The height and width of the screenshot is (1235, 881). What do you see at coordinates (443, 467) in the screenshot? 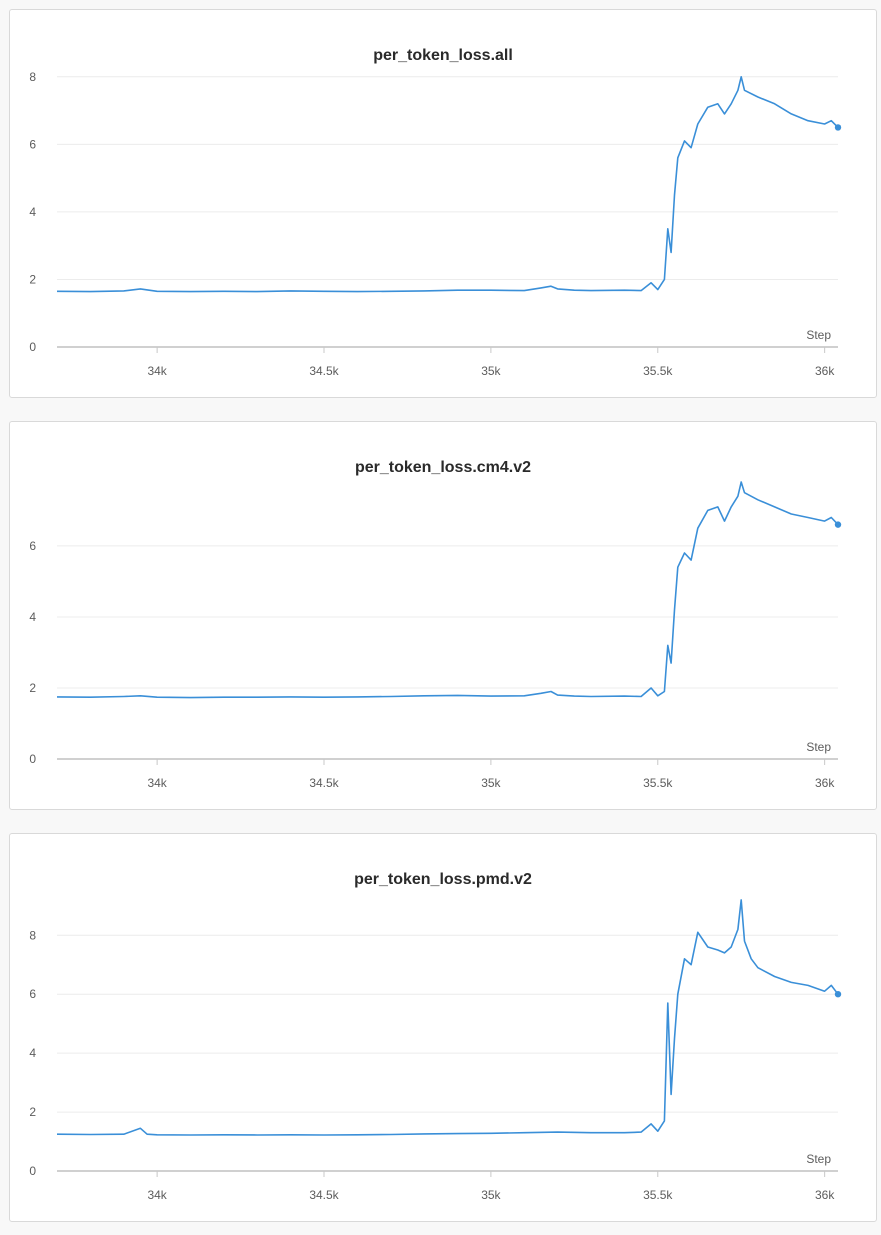
I see `chart-title: per_token_loss.cm4.v2` at bounding box center [443, 467].